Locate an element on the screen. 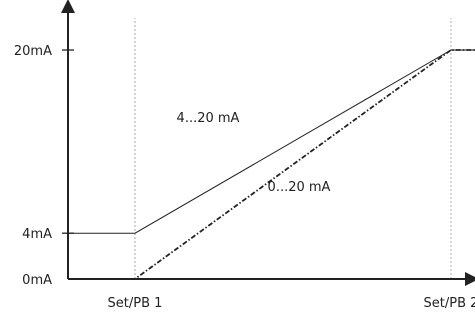 Image resolution: width=475 pixels, height=322 pixels. y-tick-label-2: 0mA is located at coordinates (37, 280).